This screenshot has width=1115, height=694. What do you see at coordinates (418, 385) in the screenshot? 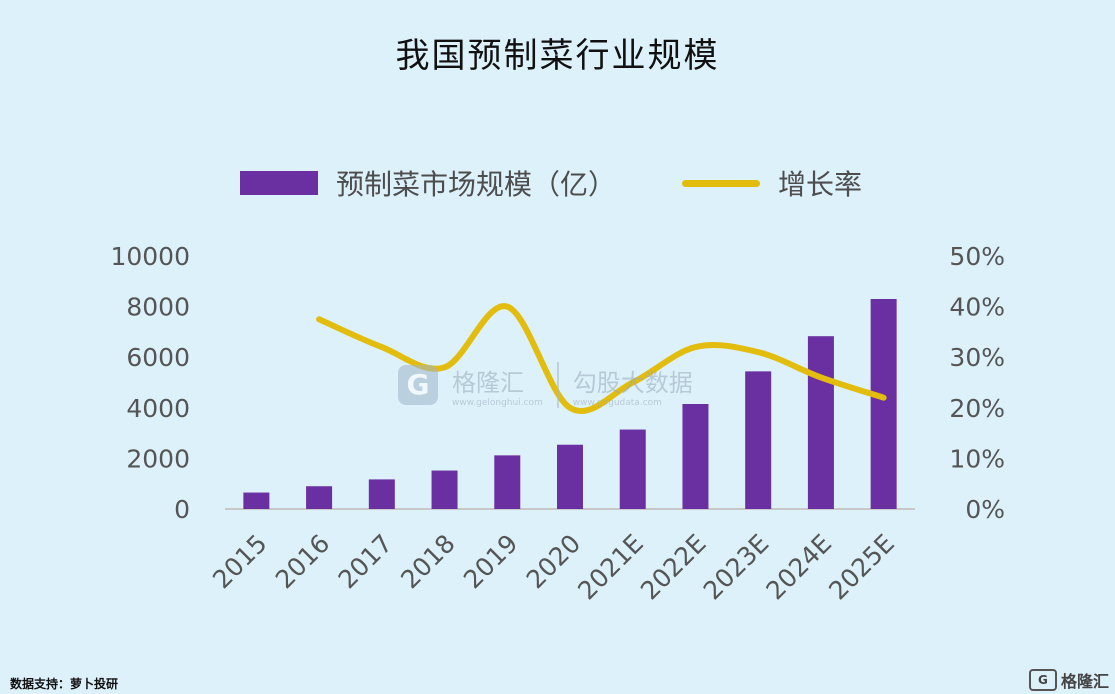
I see `watermark-logo-icon: G` at bounding box center [418, 385].